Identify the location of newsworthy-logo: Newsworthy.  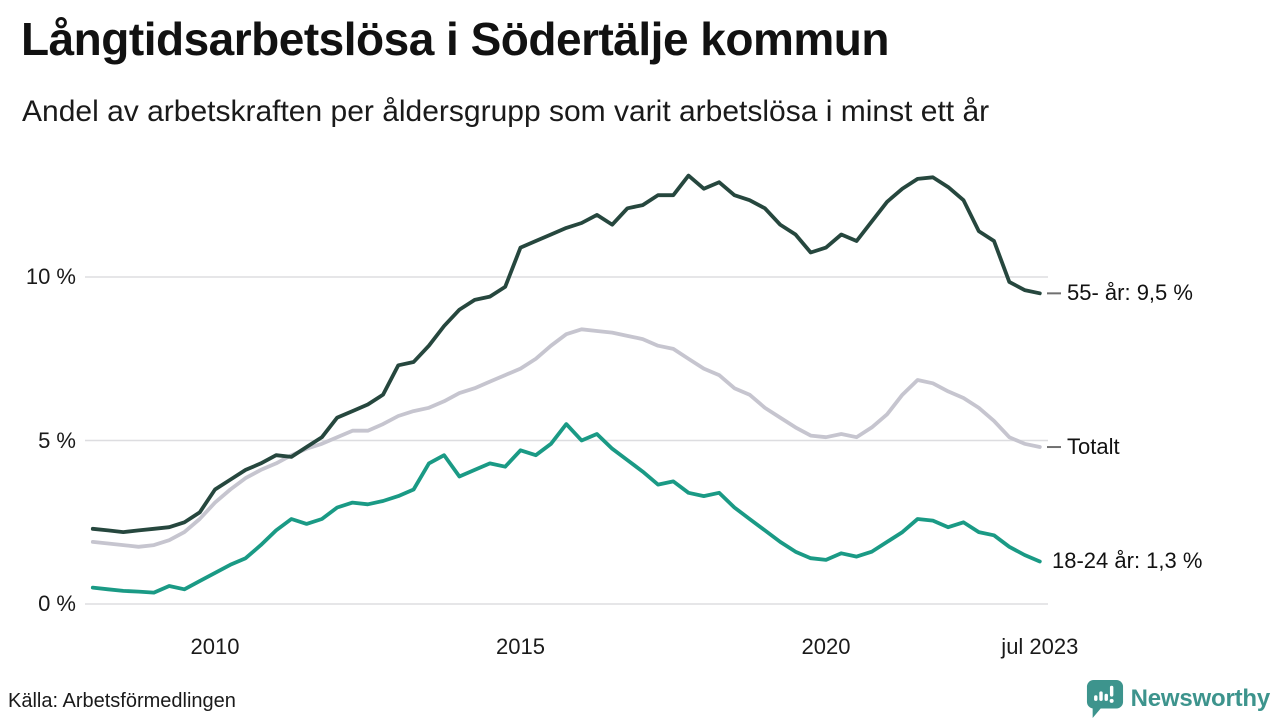
(1178, 699).